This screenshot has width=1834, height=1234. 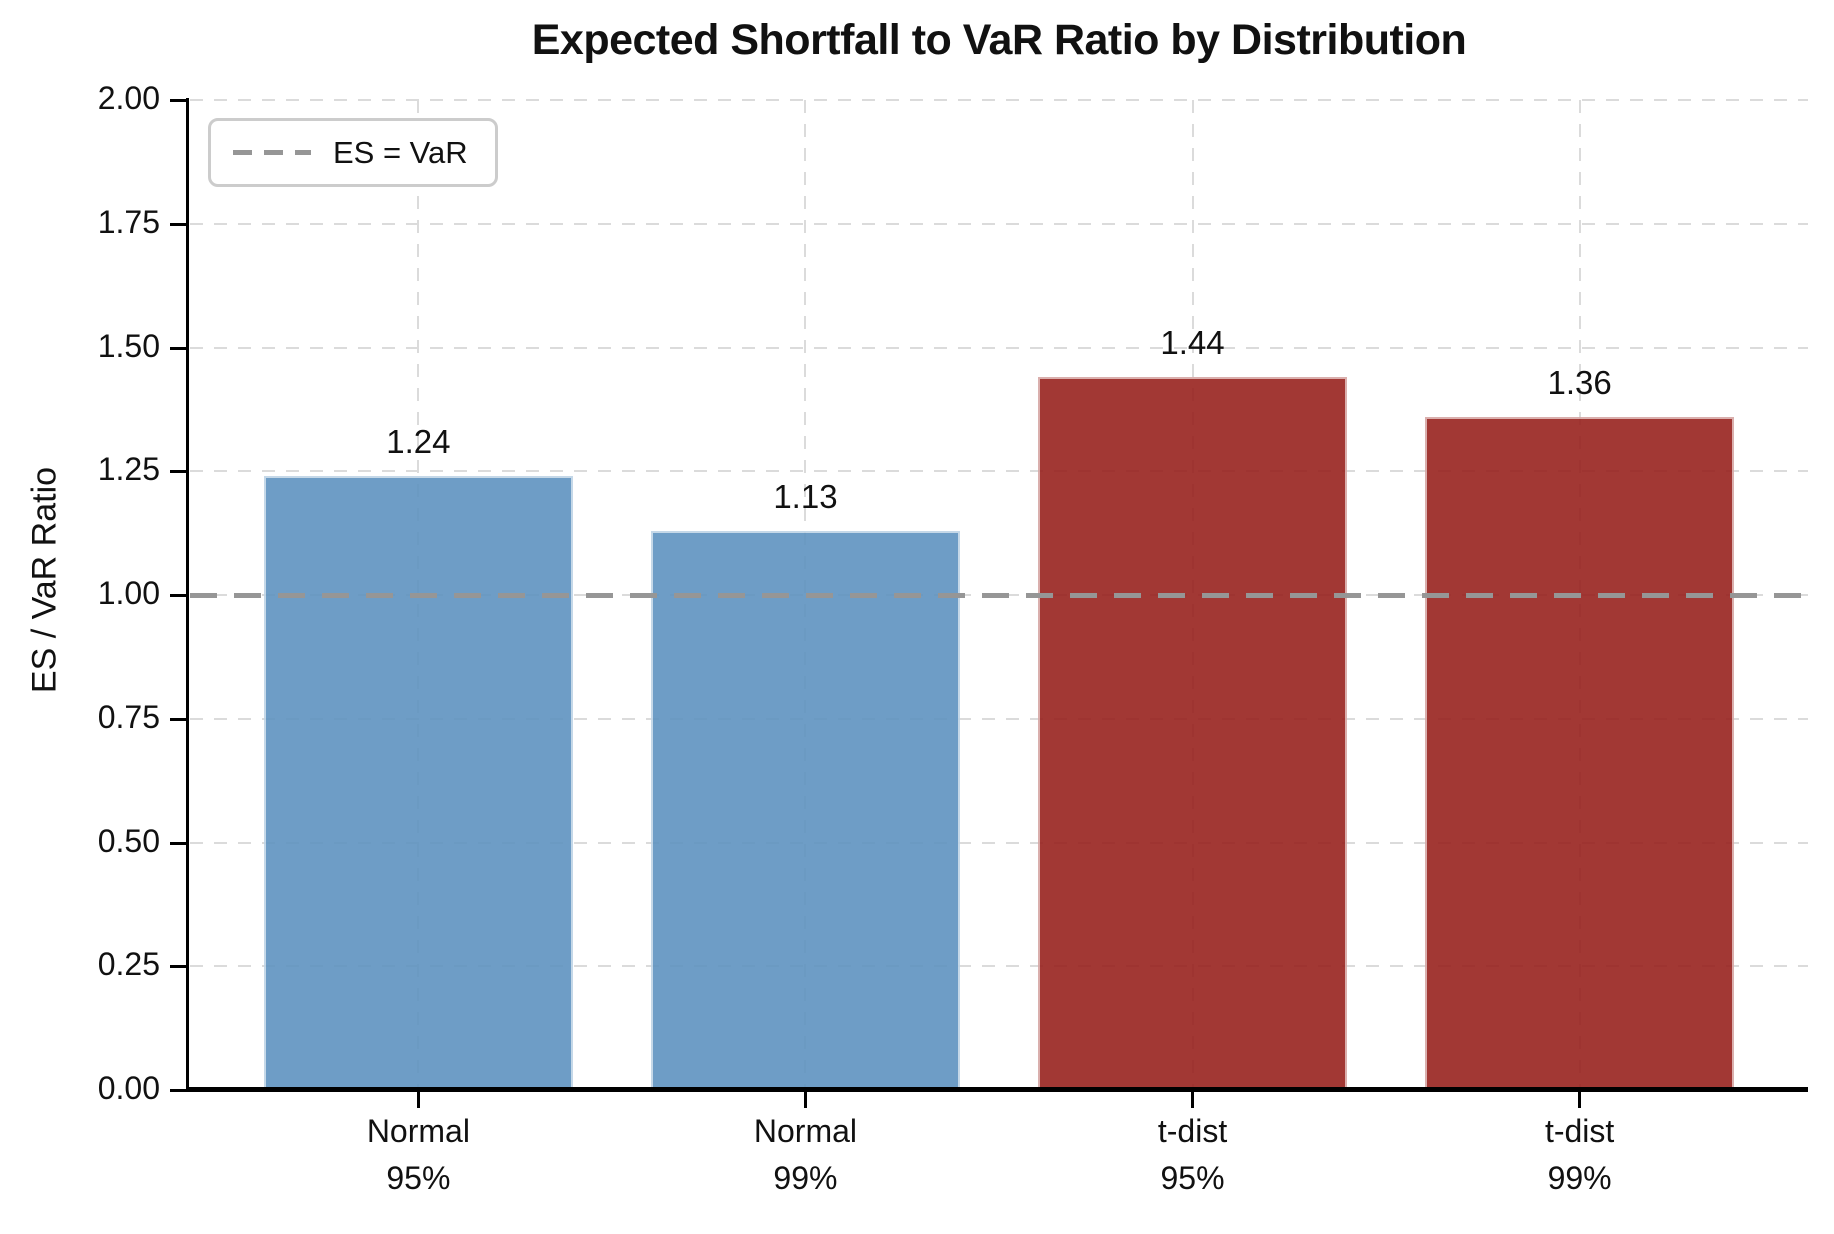 What do you see at coordinates (418, 442) in the screenshot?
I see `bar-value-label: 1.24` at bounding box center [418, 442].